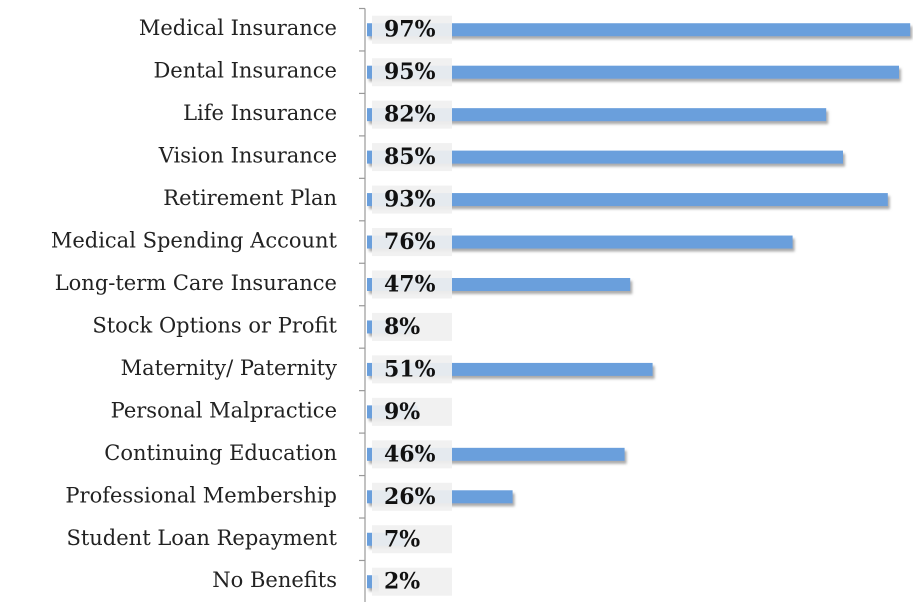 This screenshot has width=913, height=602. I want to click on value-label: 85%, so click(410, 157).